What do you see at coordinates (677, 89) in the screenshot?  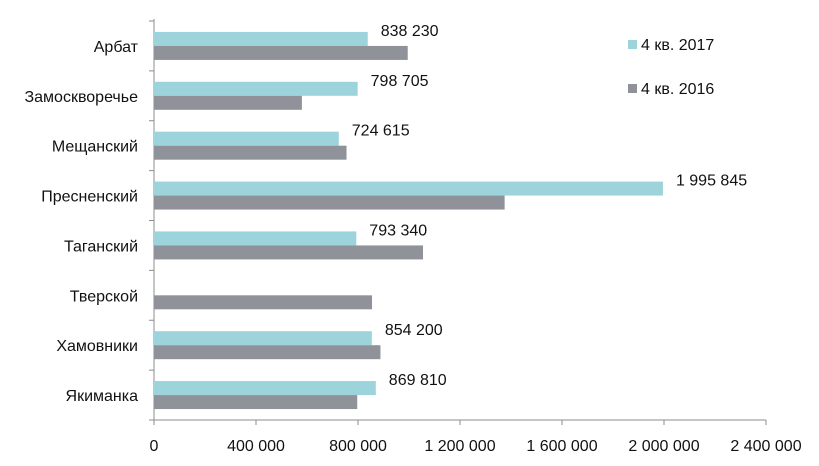 I see `legend-label: 4 кв. 2016` at bounding box center [677, 89].